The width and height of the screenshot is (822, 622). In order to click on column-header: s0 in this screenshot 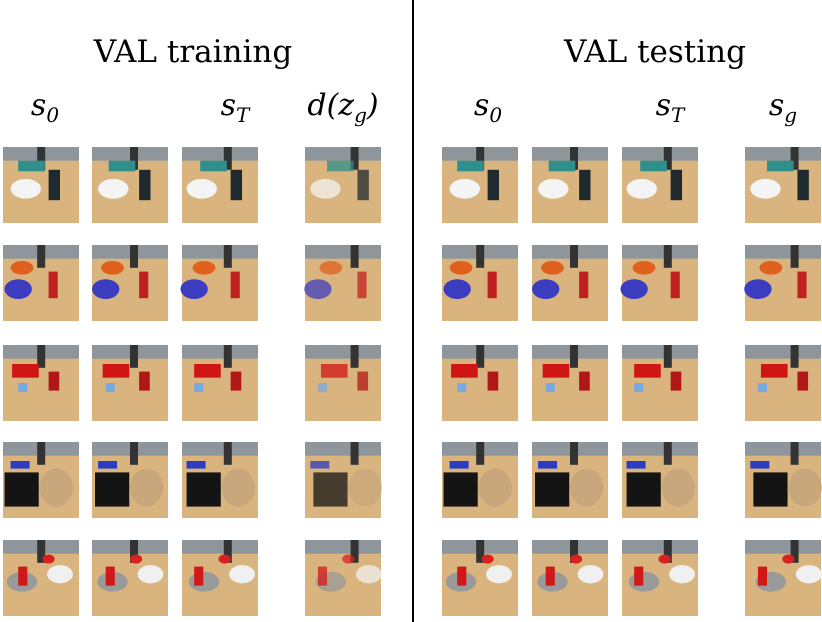, I will do `click(45, 107)`.